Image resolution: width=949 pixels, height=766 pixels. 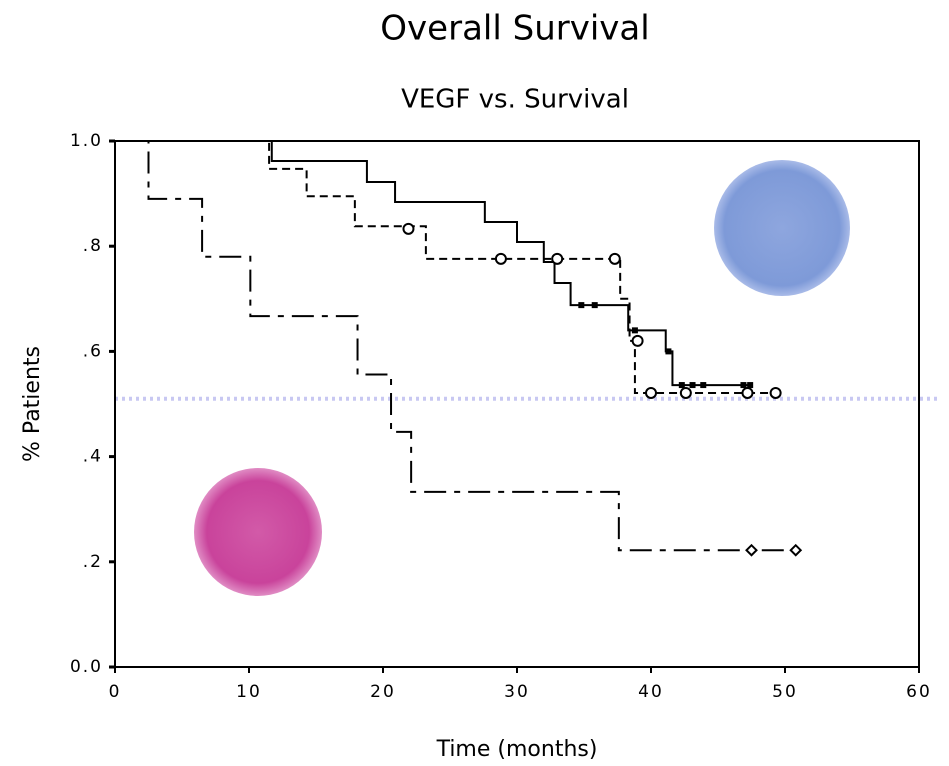 What do you see at coordinates (517, 692) in the screenshot?
I see `x-tick-label: 30` at bounding box center [517, 692].